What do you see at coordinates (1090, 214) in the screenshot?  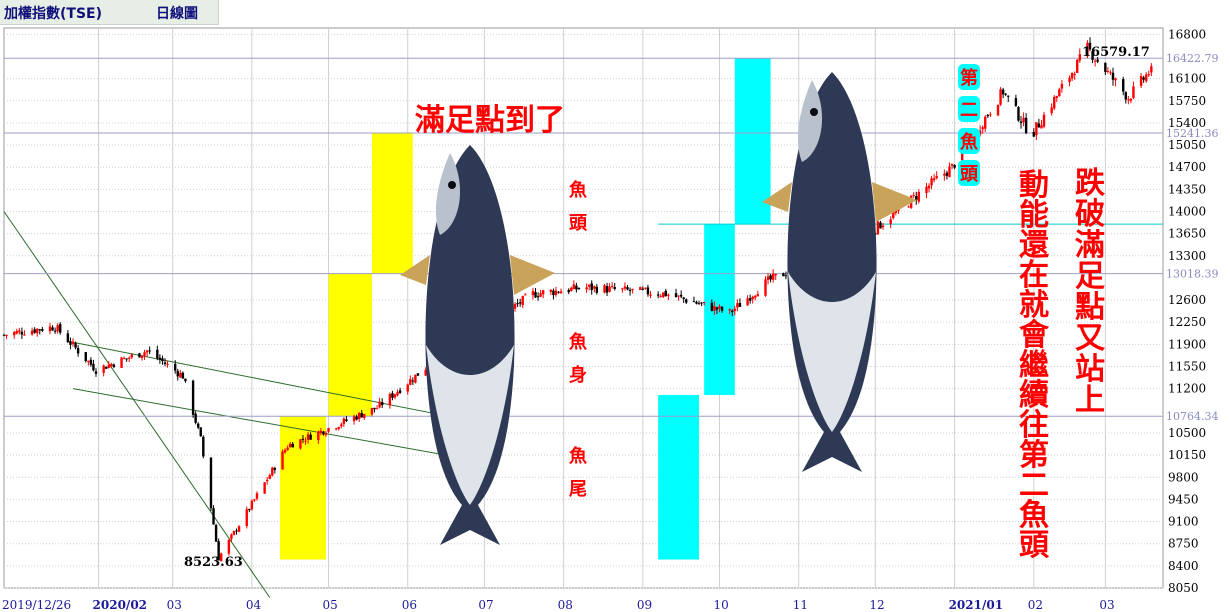 I see `broke-recovered-annotation-char: 破` at bounding box center [1090, 214].